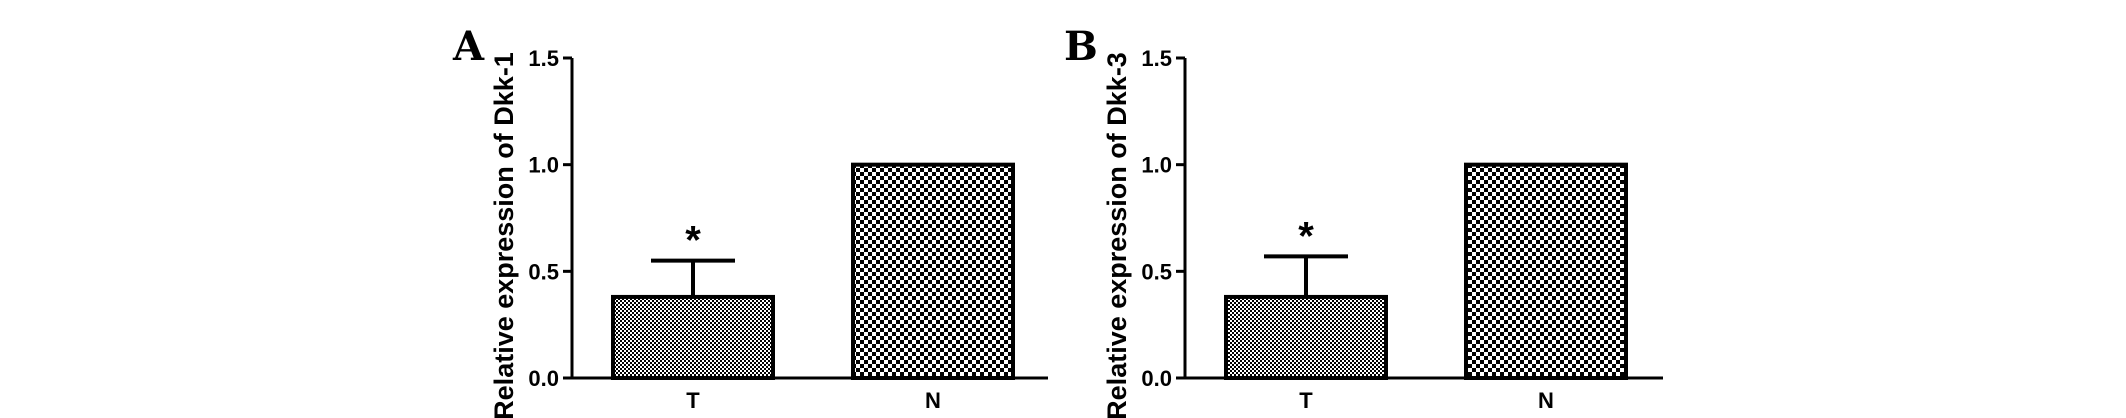 The height and width of the screenshot is (418, 2126). What do you see at coordinates (1081, 46) in the screenshot?
I see `panel-label-b: B` at bounding box center [1081, 46].